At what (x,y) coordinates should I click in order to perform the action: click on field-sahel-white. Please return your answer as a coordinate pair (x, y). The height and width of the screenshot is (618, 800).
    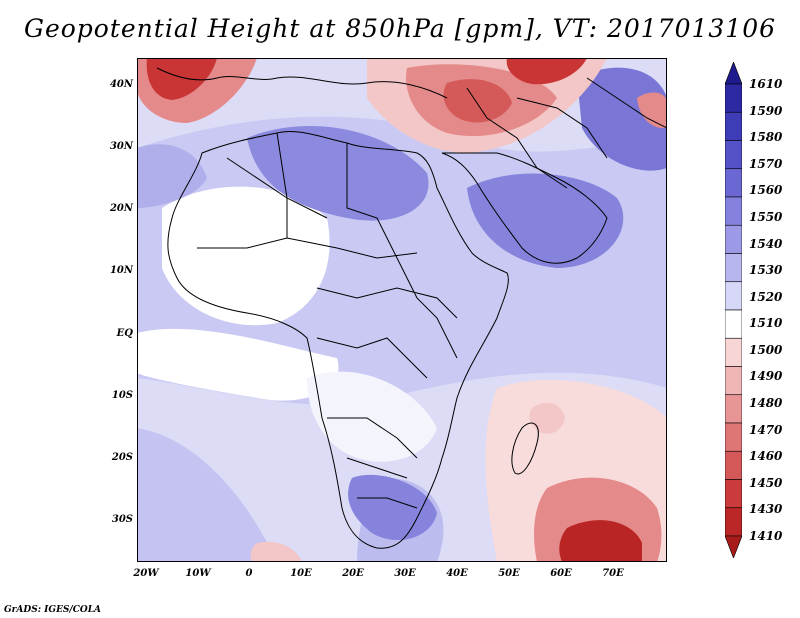
    Looking at the image, I should click on (246, 256).